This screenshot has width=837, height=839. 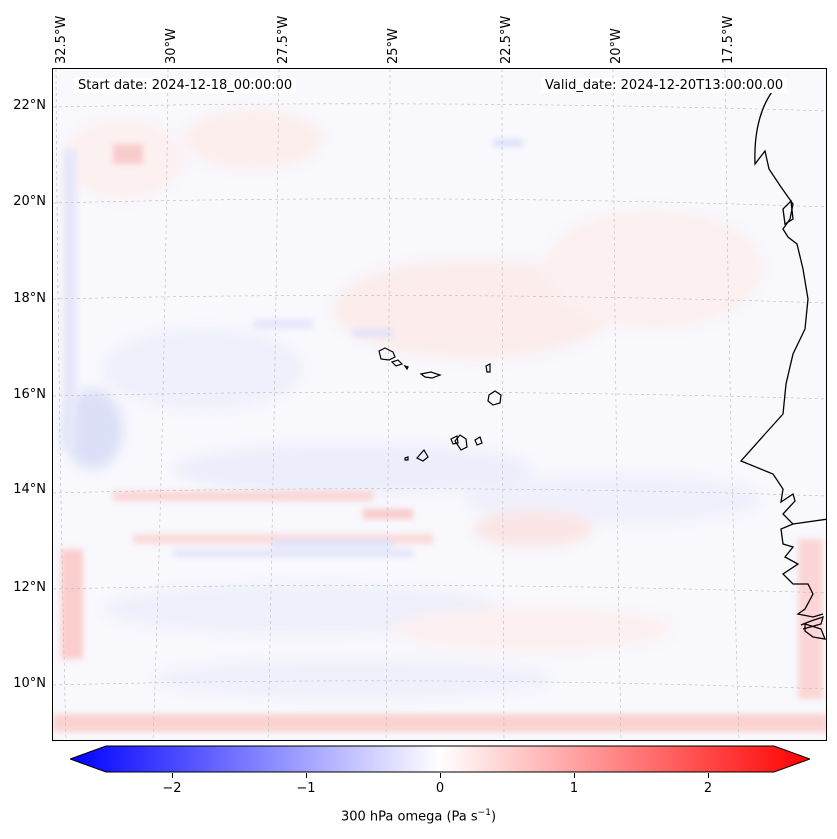 I want to click on island-sal, so click(x=488, y=368).